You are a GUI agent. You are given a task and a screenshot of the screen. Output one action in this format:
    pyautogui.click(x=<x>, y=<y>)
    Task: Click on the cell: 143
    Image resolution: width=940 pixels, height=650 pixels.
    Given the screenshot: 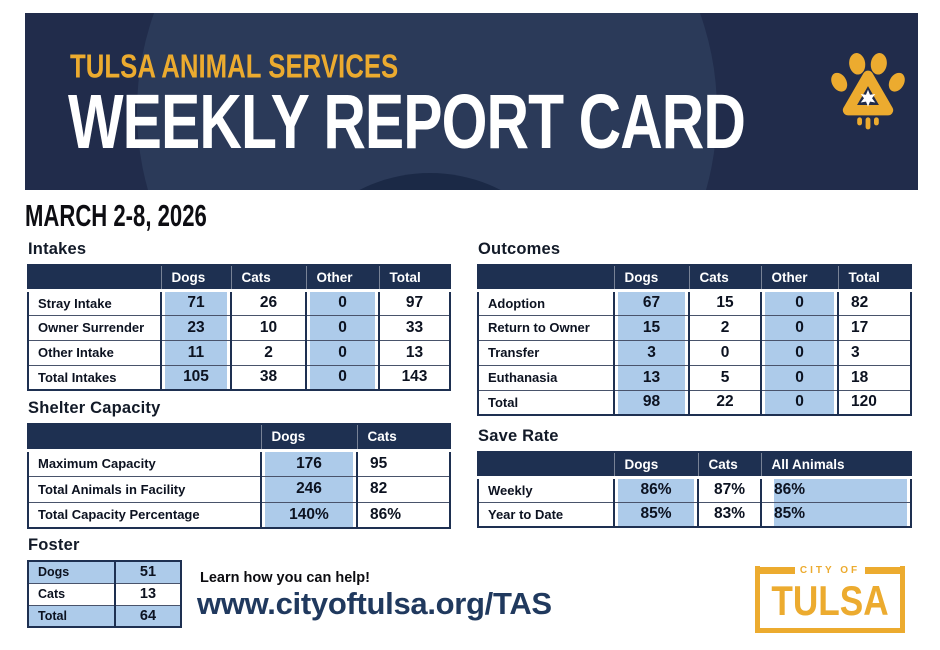 What is the action you would take?
    pyautogui.click(x=414, y=377)
    